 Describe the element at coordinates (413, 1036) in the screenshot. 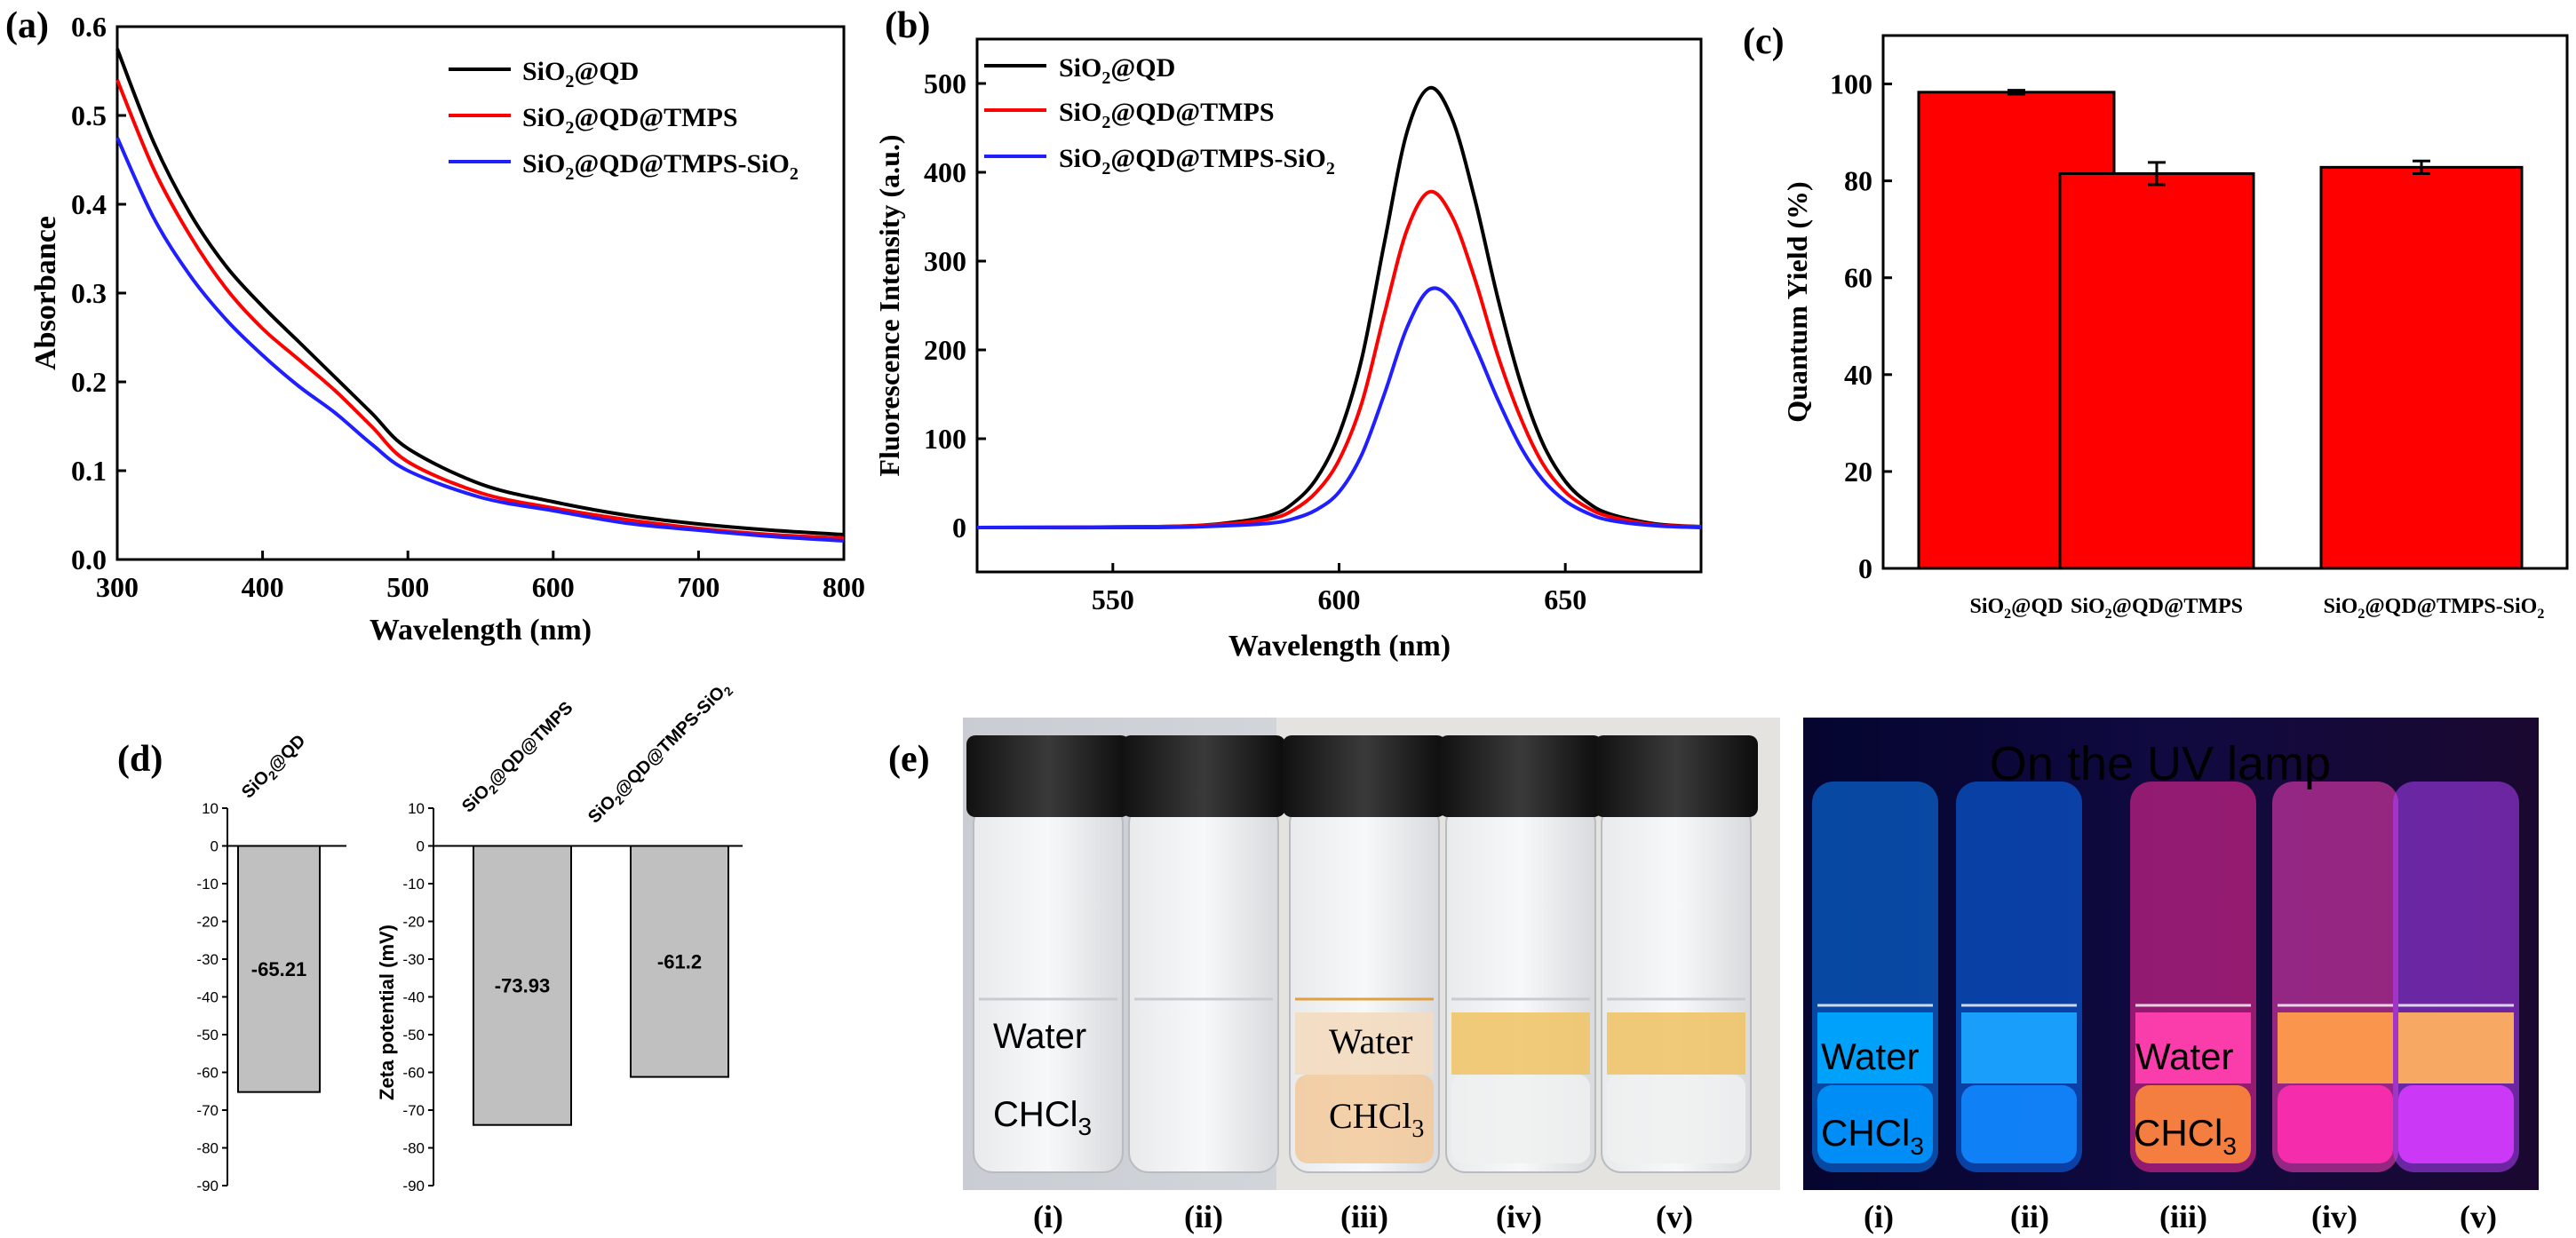

I see `panel-d-ytick-label: -50` at that location.